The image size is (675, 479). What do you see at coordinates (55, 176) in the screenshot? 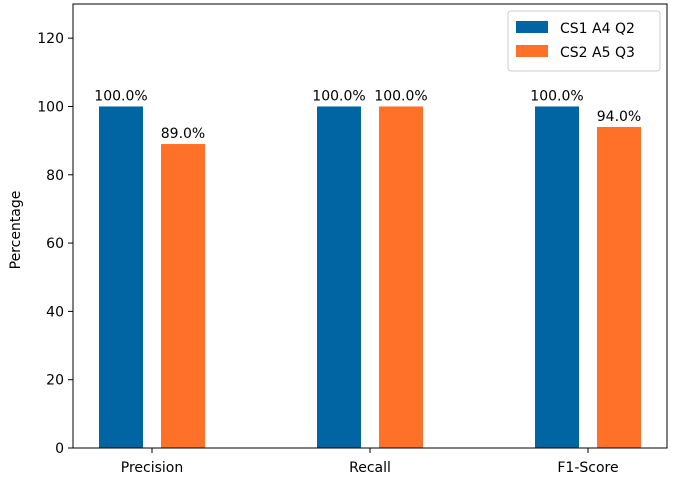
I see `y-tick-label: 80` at bounding box center [55, 176].